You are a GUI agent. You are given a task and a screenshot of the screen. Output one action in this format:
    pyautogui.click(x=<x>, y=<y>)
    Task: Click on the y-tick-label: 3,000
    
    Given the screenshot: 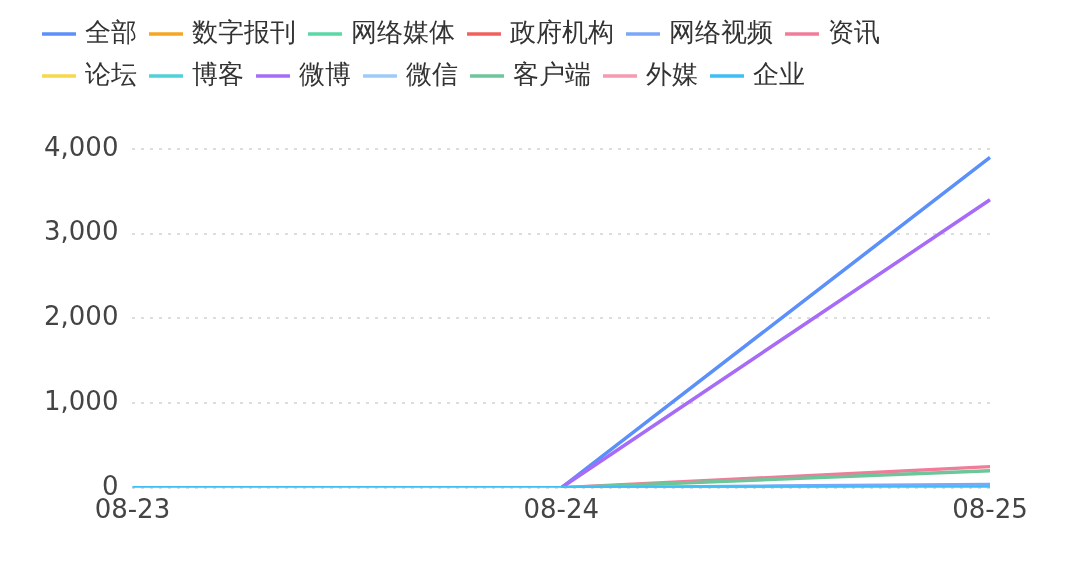 What is the action you would take?
    pyautogui.click(x=81, y=231)
    